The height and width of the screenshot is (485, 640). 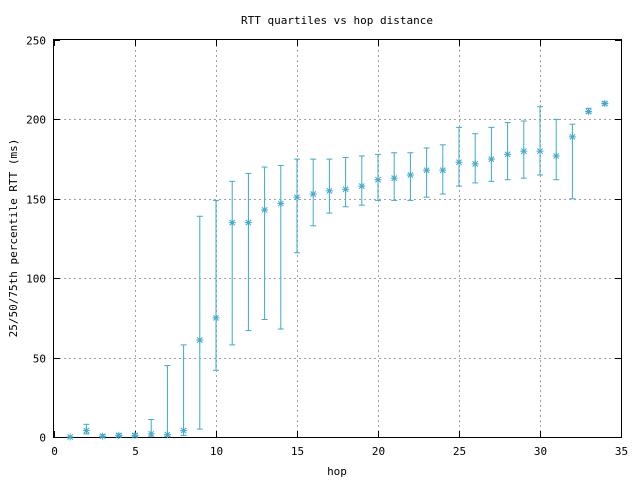 I want to click on x-tick-label: 25, so click(x=459, y=451).